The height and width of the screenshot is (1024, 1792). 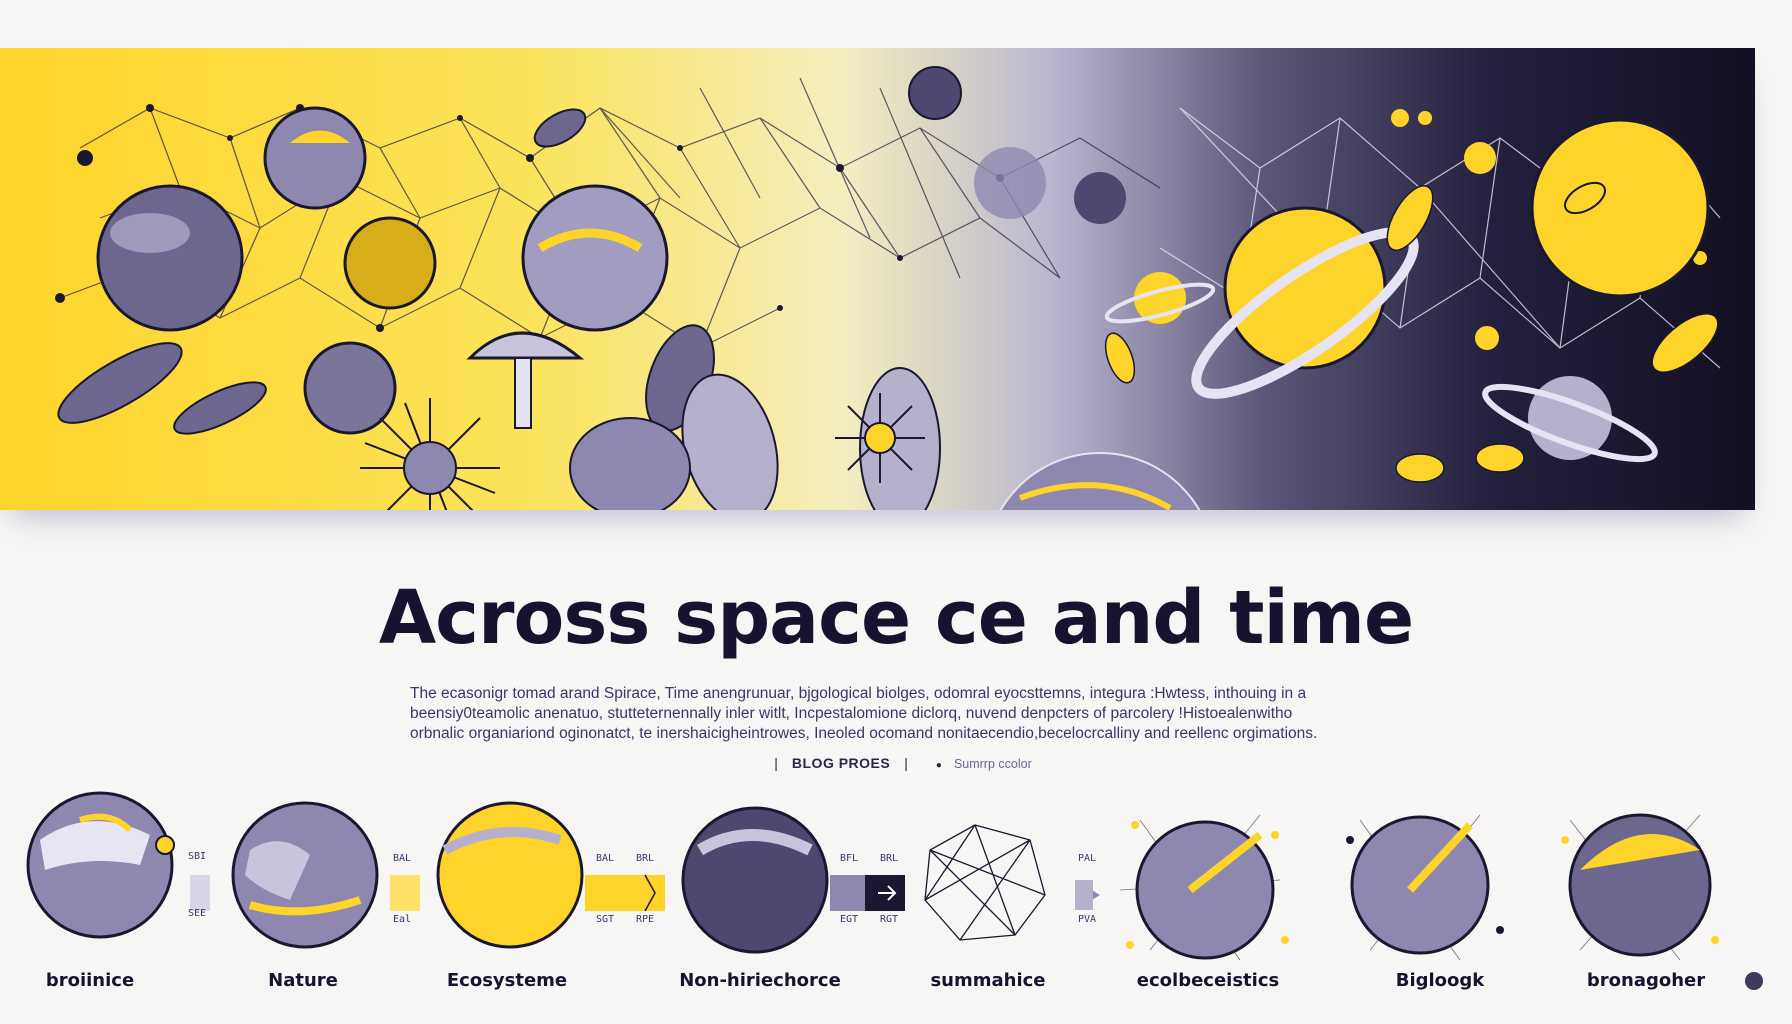 What do you see at coordinates (303, 980) in the screenshot?
I see `stage-label-2: Nature` at bounding box center [303, 980].